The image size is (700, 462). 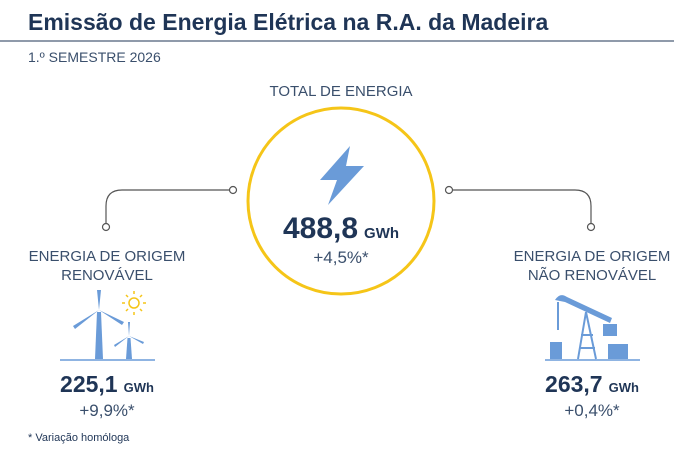 What do you see at coordinates (107, 410) in the screenshot?
I see `renewable-change: +9,9%*` at bounding box center [107, 410].